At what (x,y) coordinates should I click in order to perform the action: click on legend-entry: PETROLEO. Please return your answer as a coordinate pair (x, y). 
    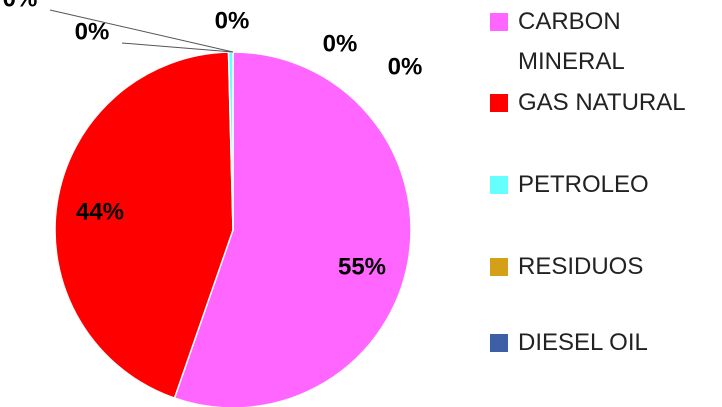
    Looking at the image, I should click on (602, 185).